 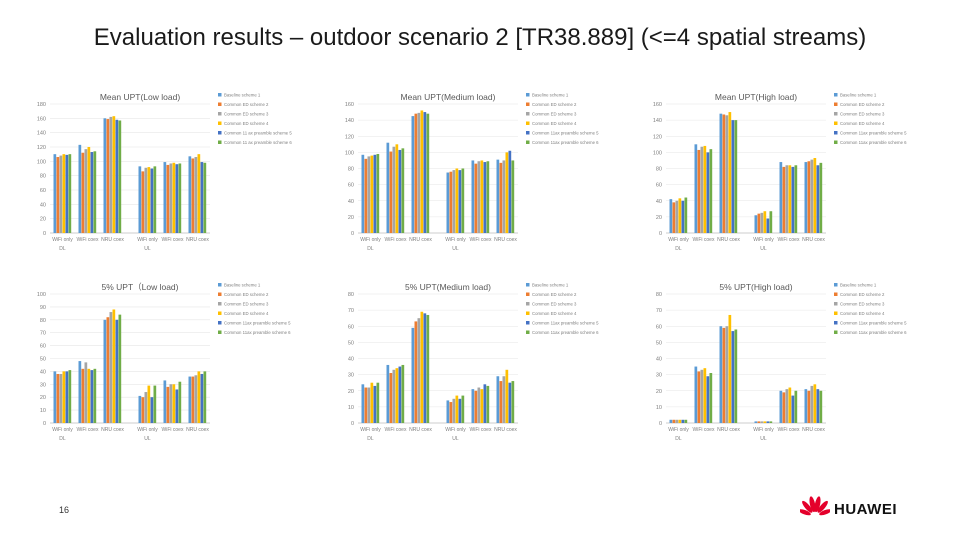 What do you see at coordinates (43, 398) in the screenshot?
I see `y-tick-label: 20` at bounding box center [43, 398].